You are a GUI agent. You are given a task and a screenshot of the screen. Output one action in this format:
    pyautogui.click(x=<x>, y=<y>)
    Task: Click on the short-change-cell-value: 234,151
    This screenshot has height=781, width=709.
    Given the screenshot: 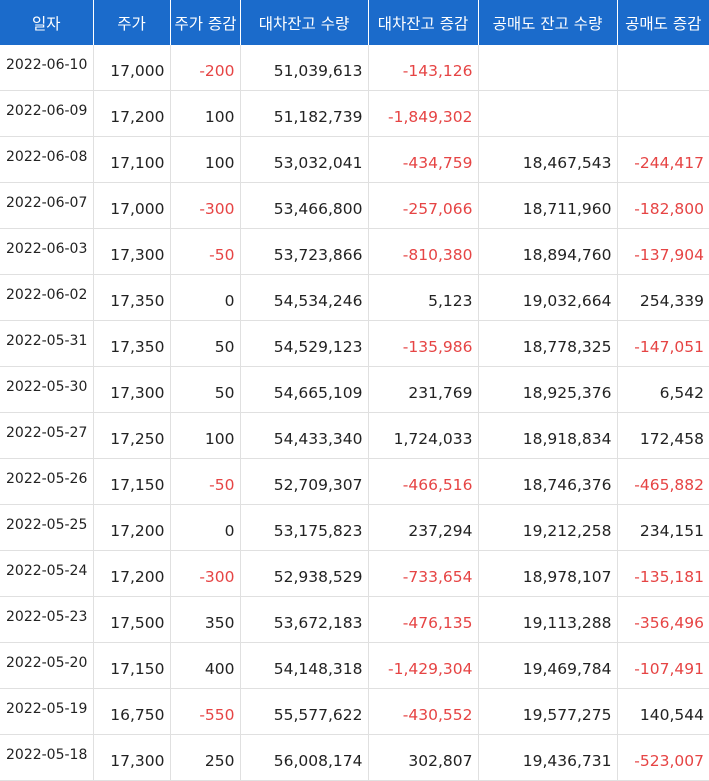 What is the action you would take?
    pyautogui.click(x=671, y=530)
    